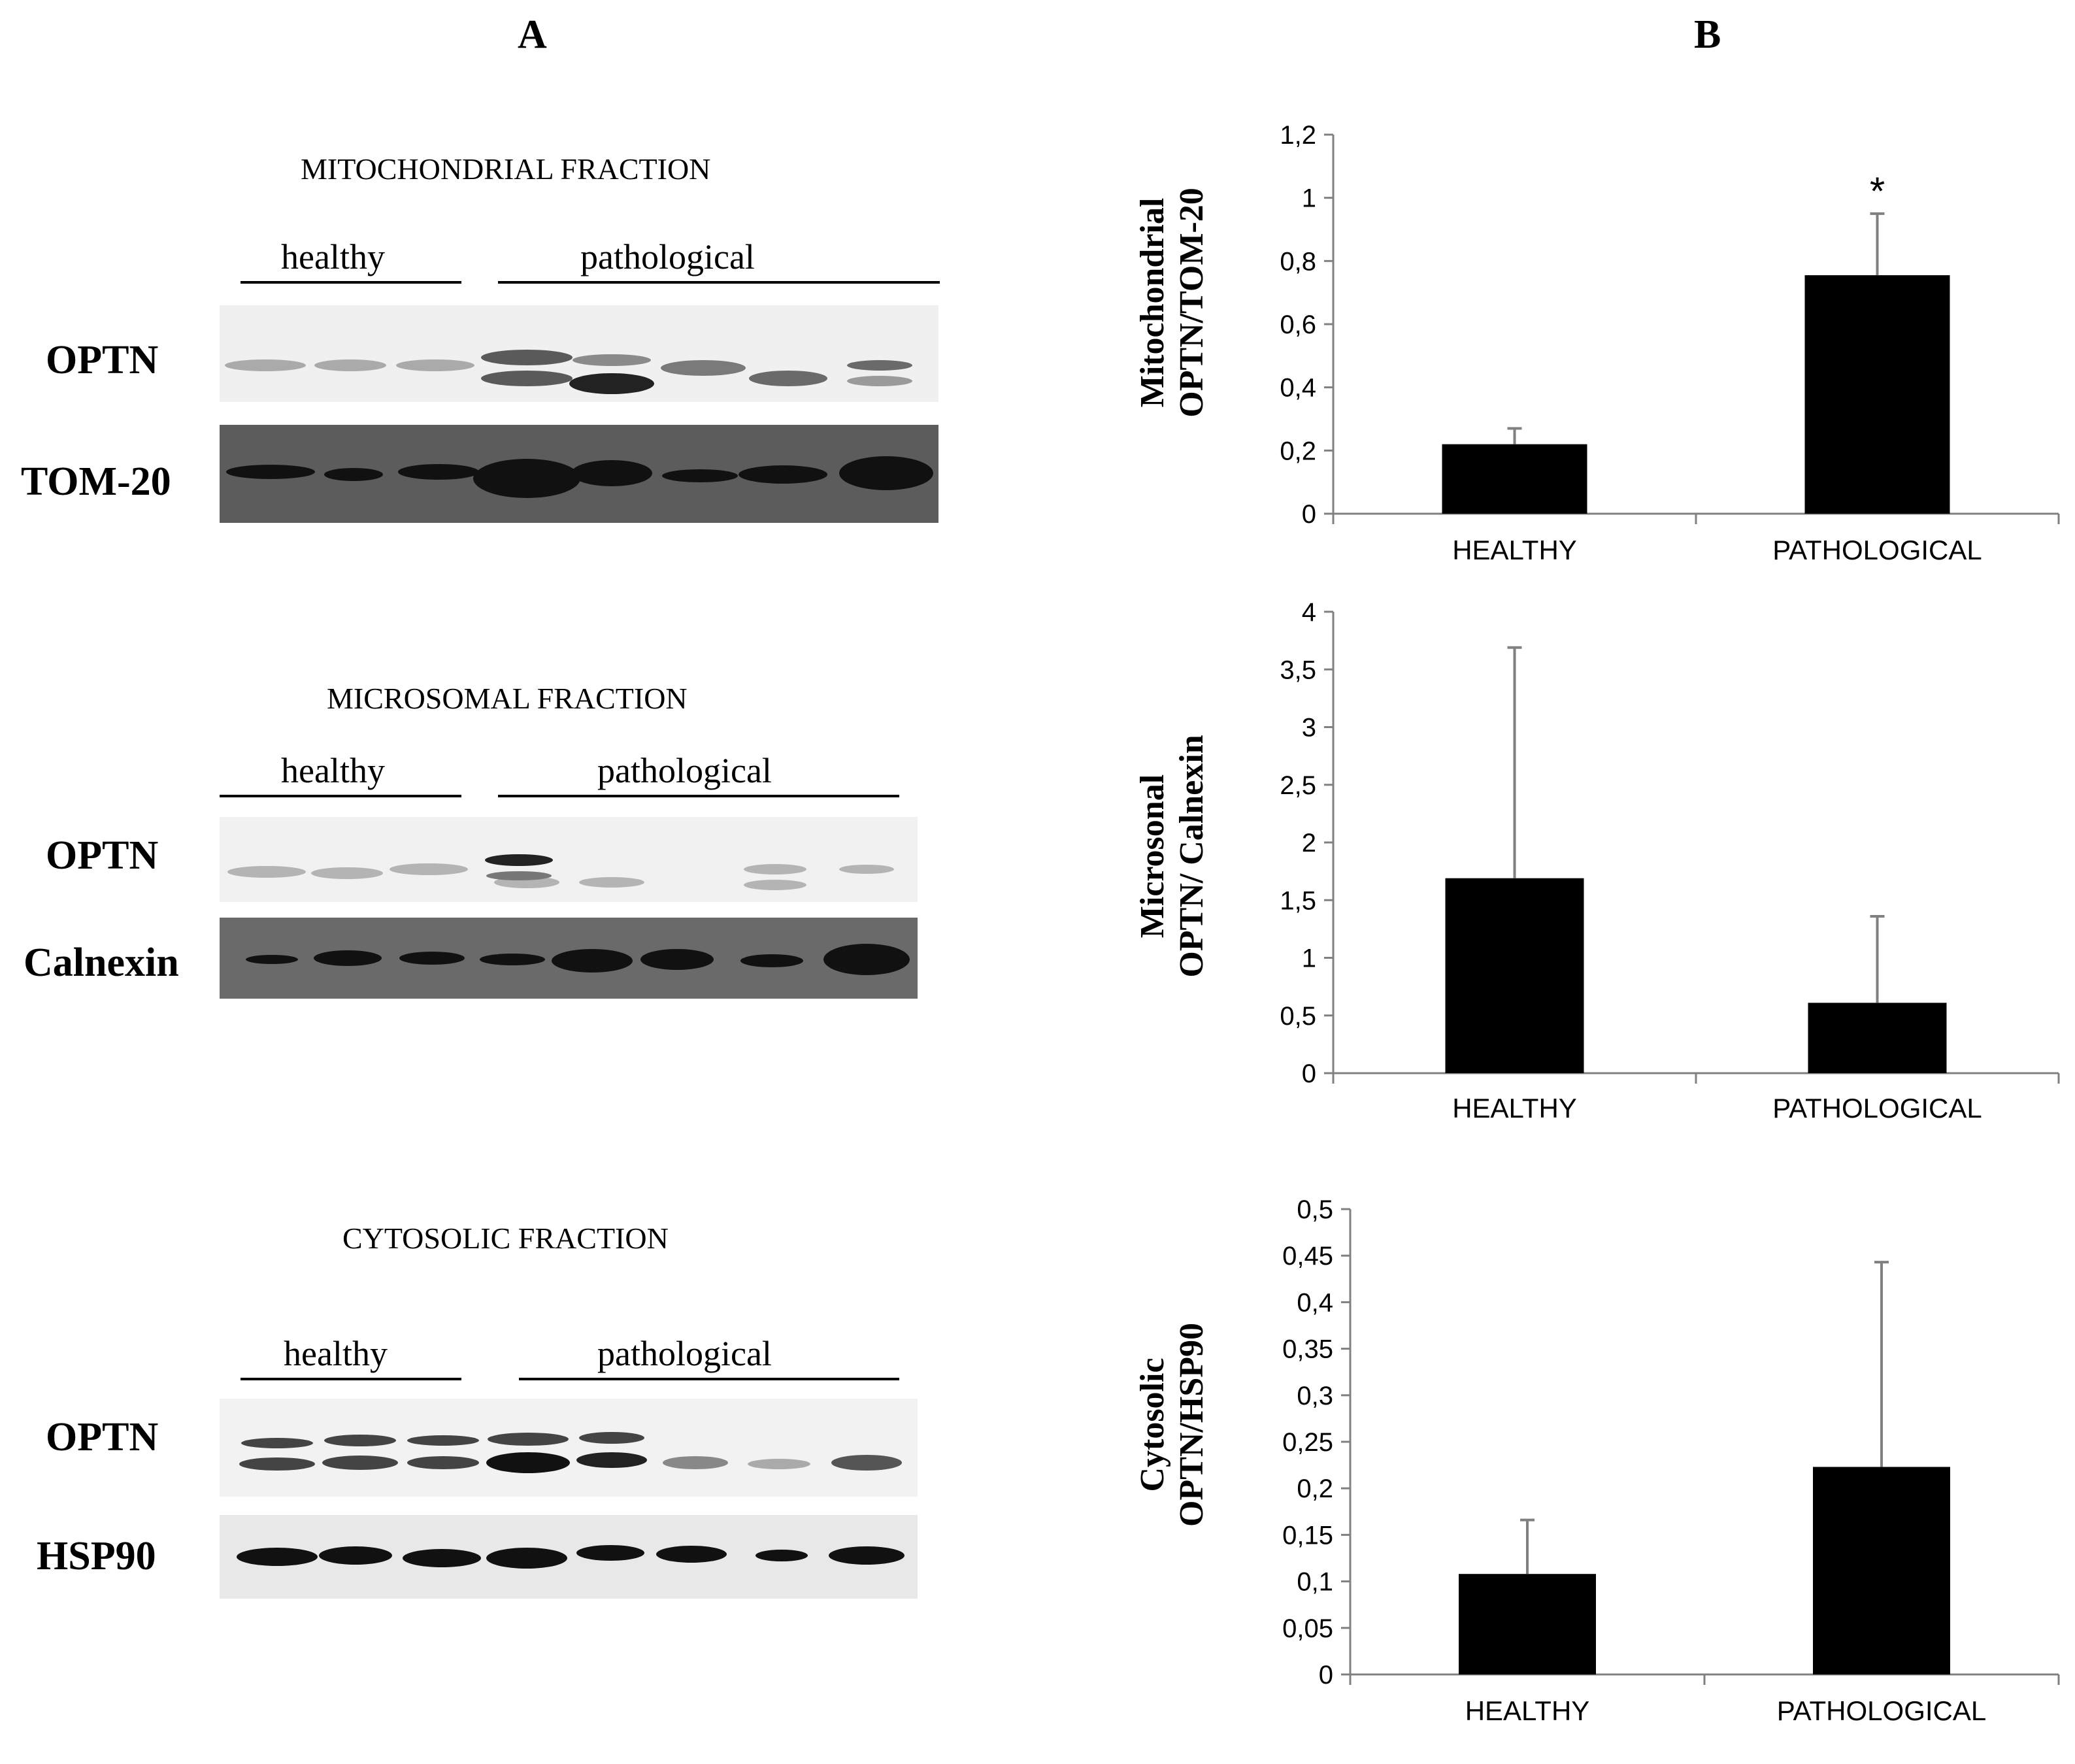  What do you see at coordinates (1307, 1256) in the screenshot?
I see `y-tick-label: 0,45` at bounding box center [1307, 1256].